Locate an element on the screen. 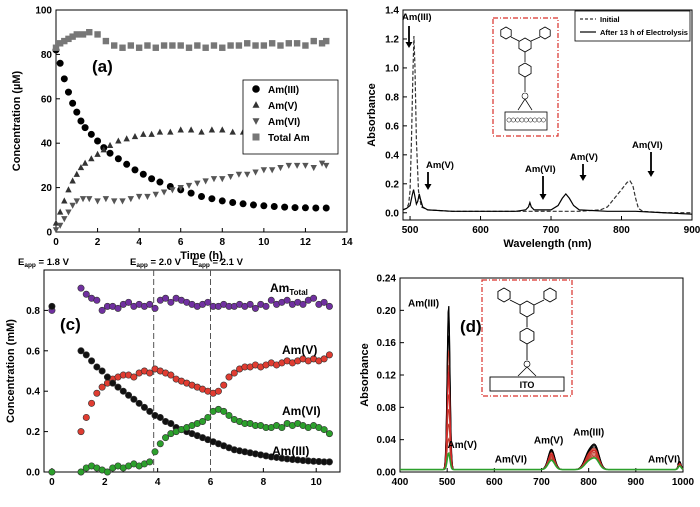  y-tick-label: 0.8 is located at coordinates (392, 97).